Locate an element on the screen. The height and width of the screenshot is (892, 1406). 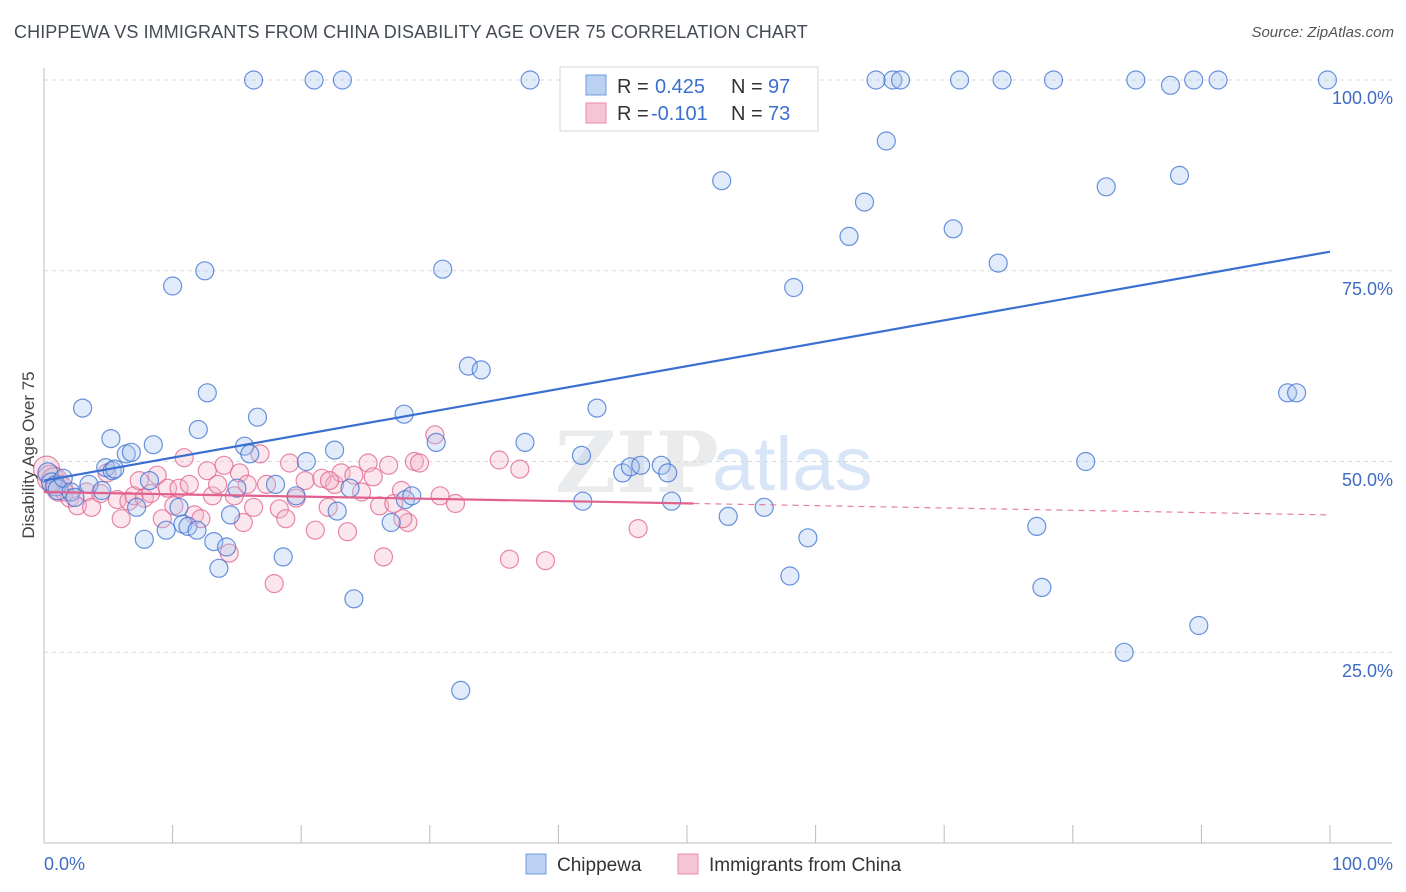
legend-n-label-2: N = is located at coordinates (747, 114).